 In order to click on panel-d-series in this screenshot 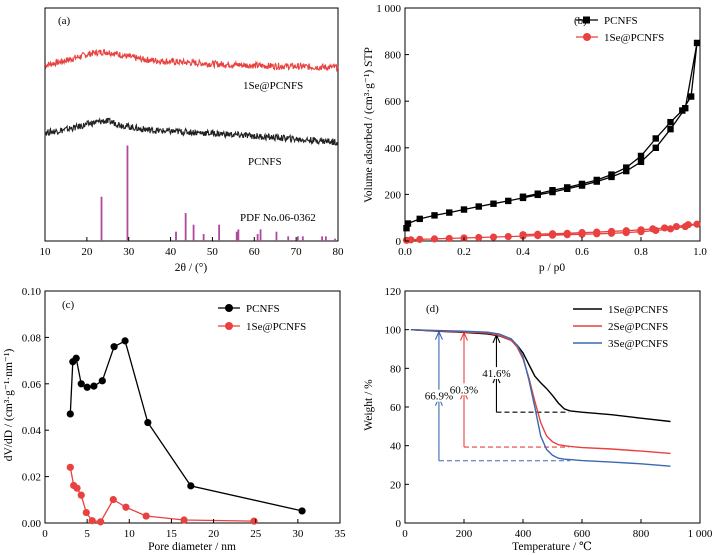, I will do `click(540, 398)`.